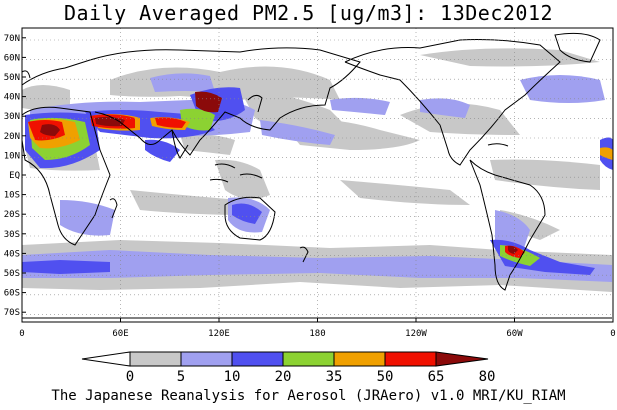  What do you see at coordinates (12, 98) in the screenshot?
I see `lat-tick-label: 40N` at bounding box center [12, 98].